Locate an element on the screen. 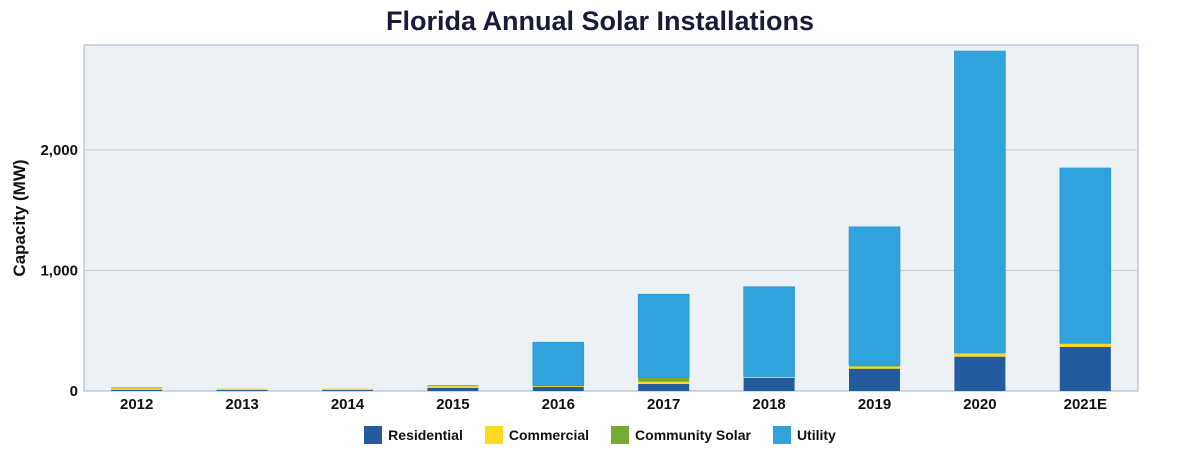 This screenshot has height=462, width=1200. x-tick-label: 2016 is located at coordinates (558, 404).